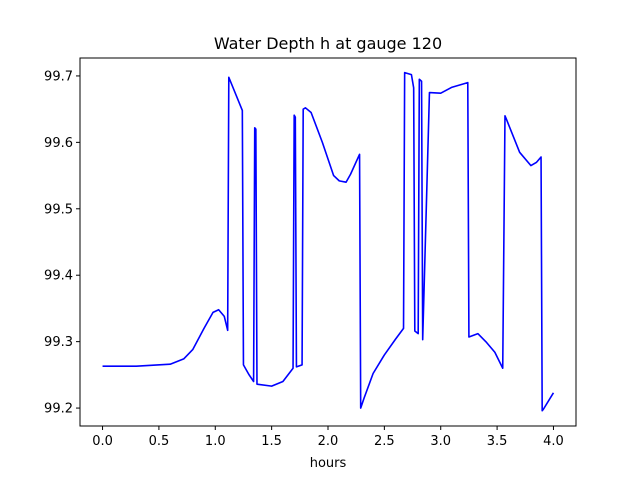  What do you see at coordinates (58, 342) in the screenshot?
I see `y-tick-label: 99.3` at bounding box center [58, 342].